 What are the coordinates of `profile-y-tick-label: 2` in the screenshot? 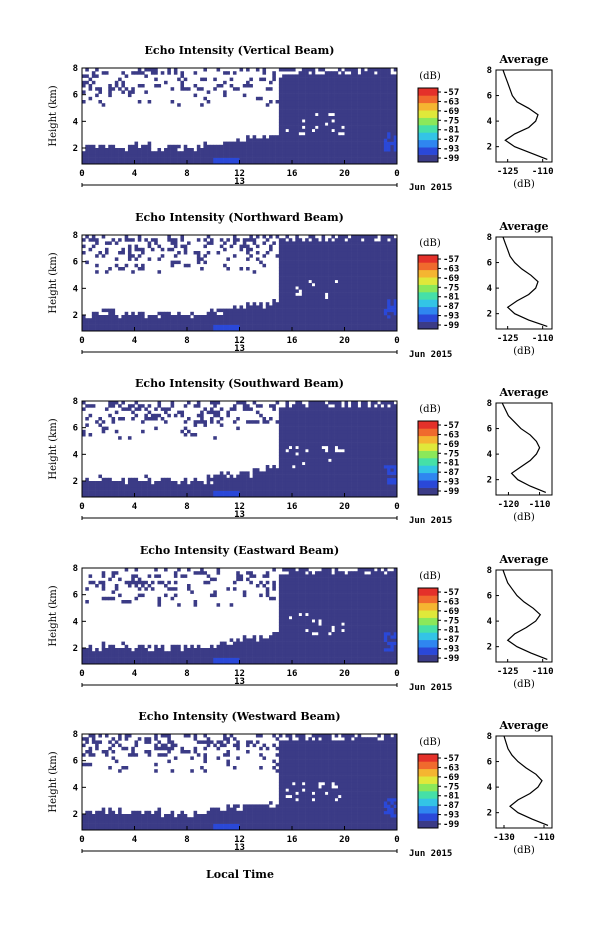 It's located at (489, 315).